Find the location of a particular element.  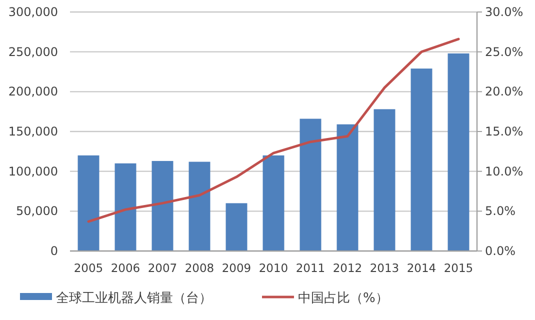

y-tick-label: 250,000 is located at coordinates (33, 51).